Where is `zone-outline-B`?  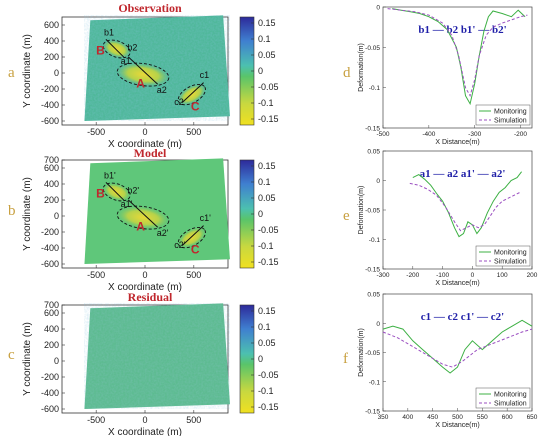
zone-outline-B is located at coordinates (116, 49).